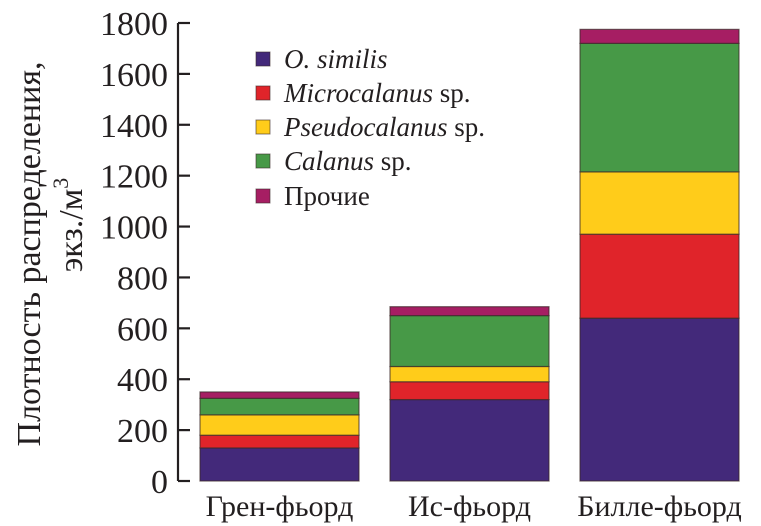 Image resolution: width=761 pixels, height=526 pixels. What do you see at coordinates (142, 380) in the screenshot?
I see `y-tick-label: 400` at bounding box center [142, 380].